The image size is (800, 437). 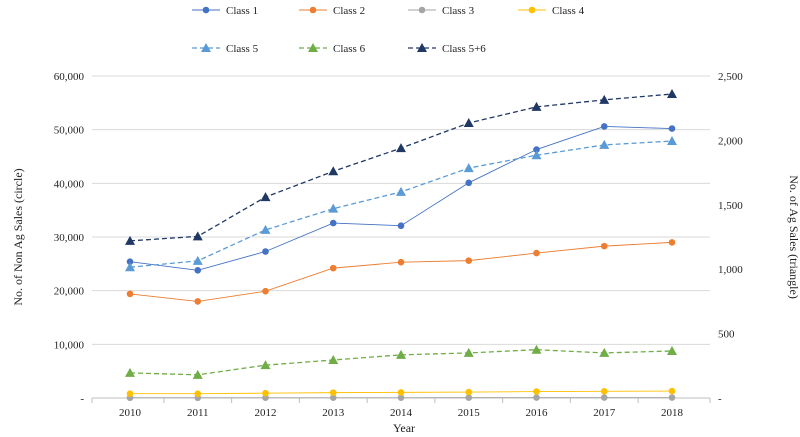 What do you see at coordinates (730, 206) in the screenshot?
I see `right-y-tick-label: 1,500` at bounding box center [730, 206].